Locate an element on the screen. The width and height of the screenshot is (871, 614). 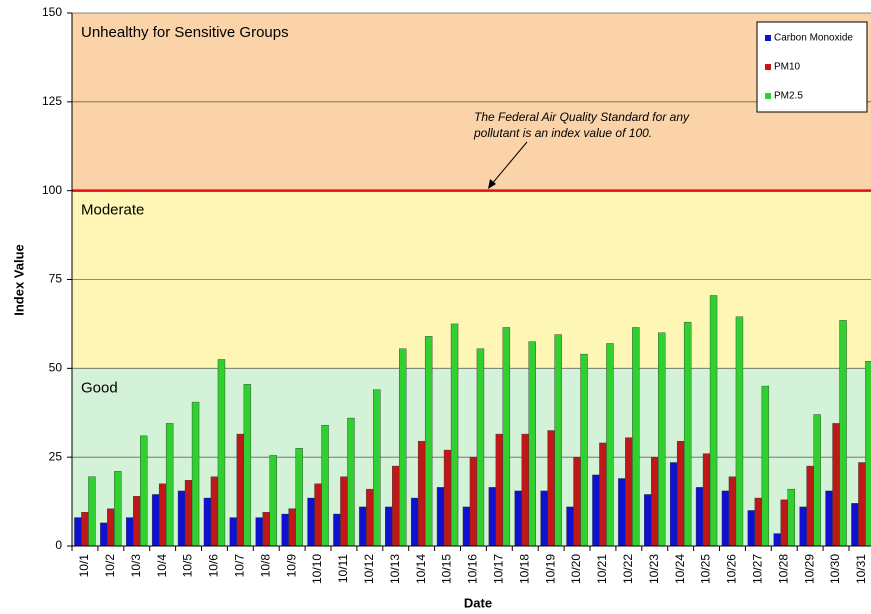
x-tick-label: 10/5 is located at coordinates (188, 566).